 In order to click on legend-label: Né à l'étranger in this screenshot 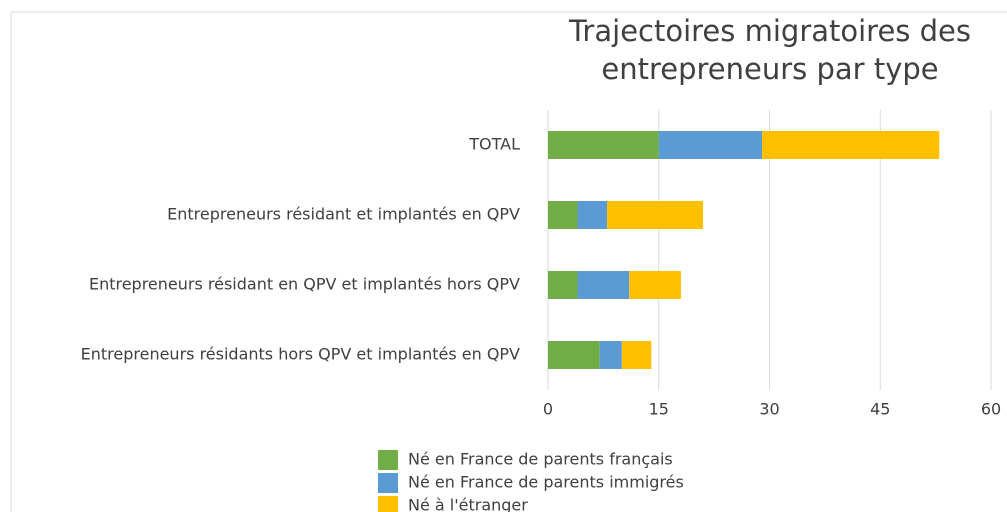, I will do `click(468, 504)`.